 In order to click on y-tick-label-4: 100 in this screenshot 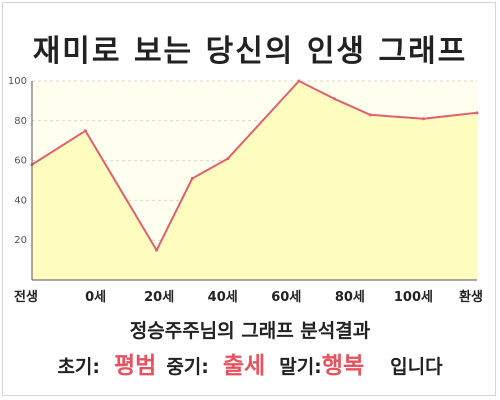, I will do `click(17, 81)`.